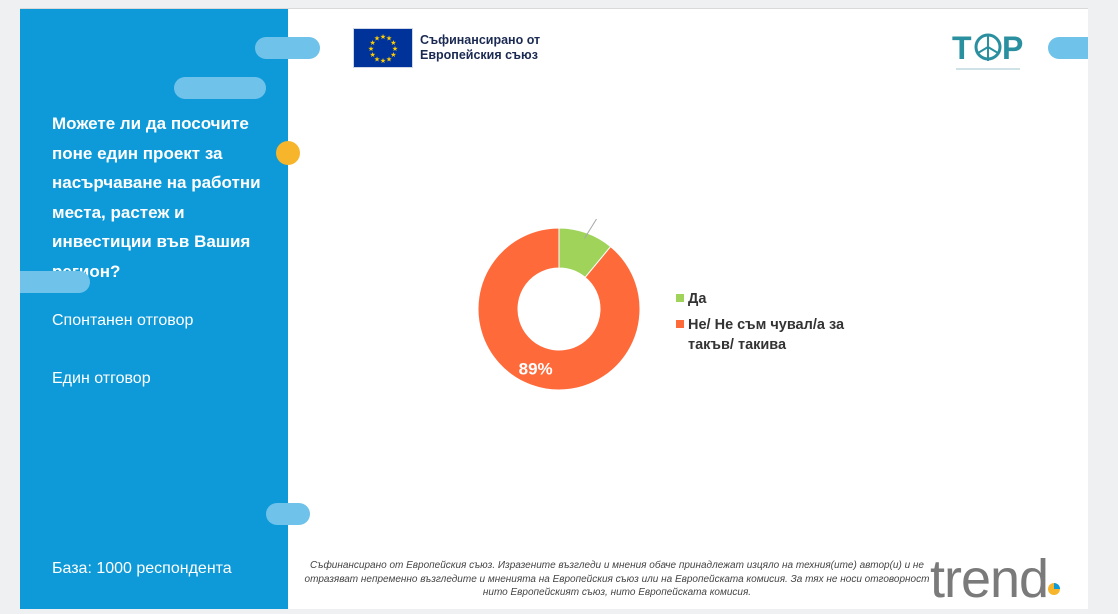 The height and width of the screenshot is (614, 1118). What do you see at coordinates (989, 577) in the screenshot?
I see `trend-logo-text: trend` at bounding box center [989, 577].